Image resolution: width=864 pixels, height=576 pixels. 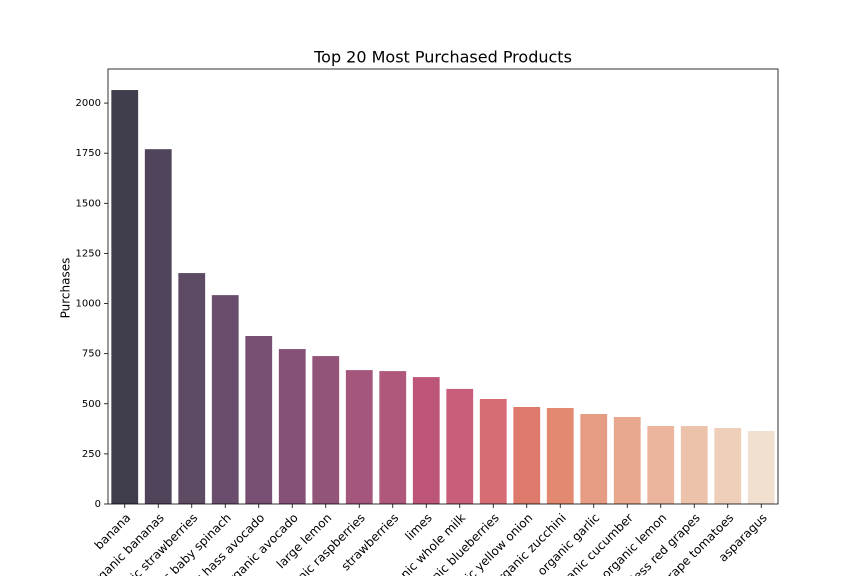 I want to click on y-tick-label: 1250, so click(x=88, y=253).